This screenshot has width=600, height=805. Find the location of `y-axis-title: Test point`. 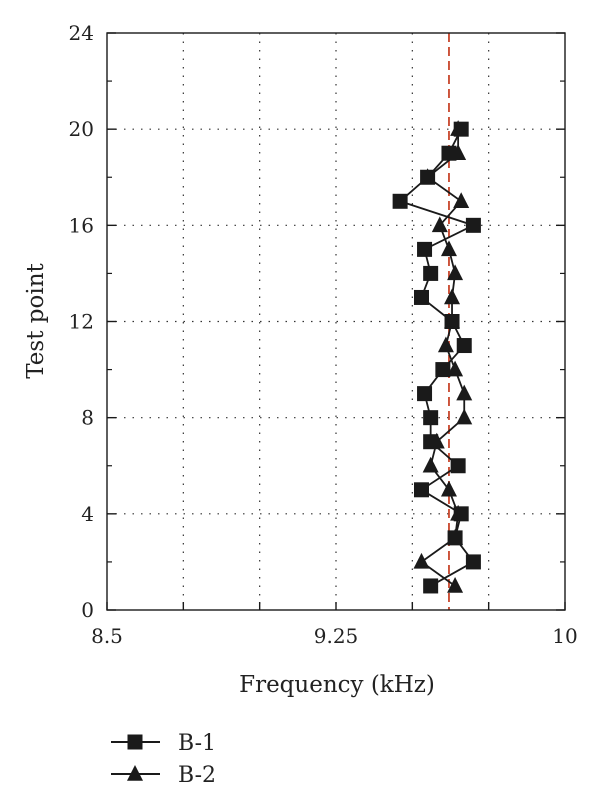

y-axis-title: Test point is located at coordinates (36, 320).